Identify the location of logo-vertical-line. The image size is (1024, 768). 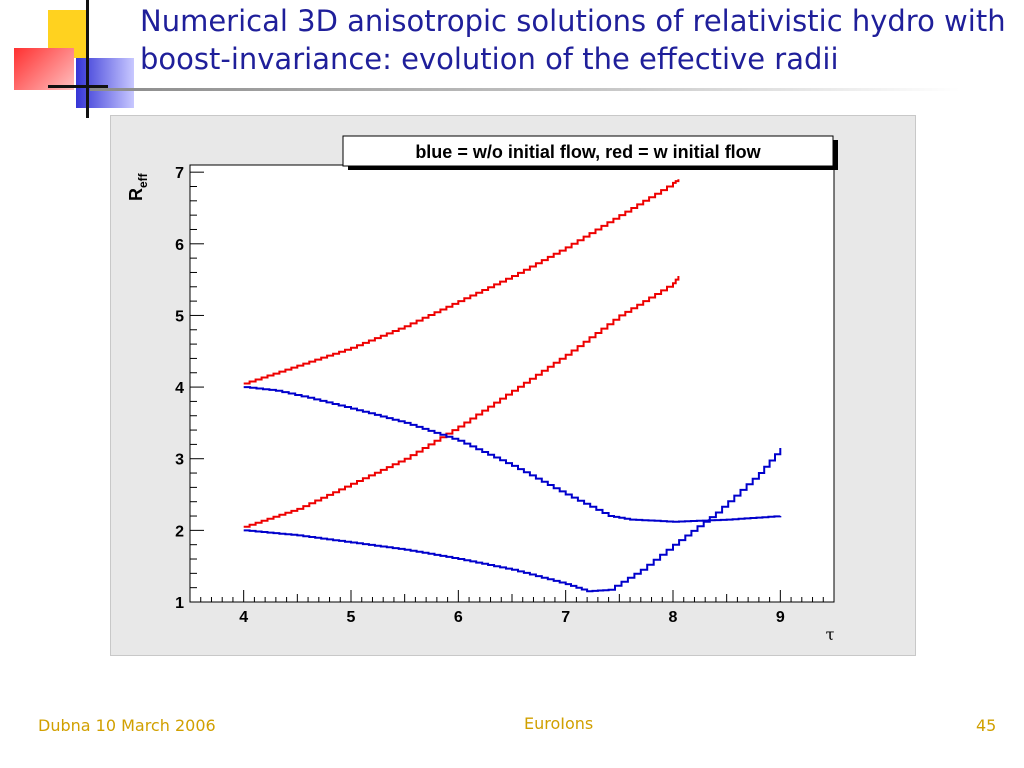
(87, 59).